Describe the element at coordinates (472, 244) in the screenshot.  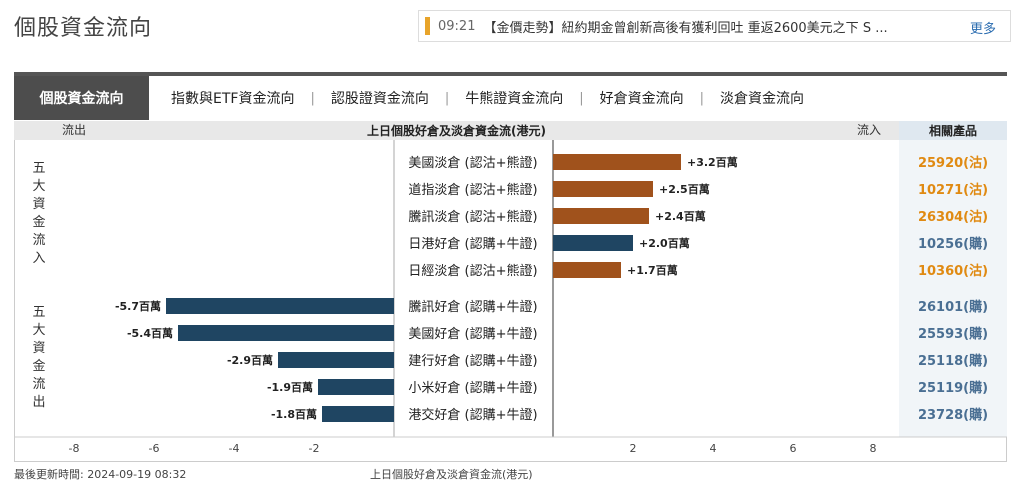
I see `stock-category-label: 日港好倉 (認購+牛證)` at that location.